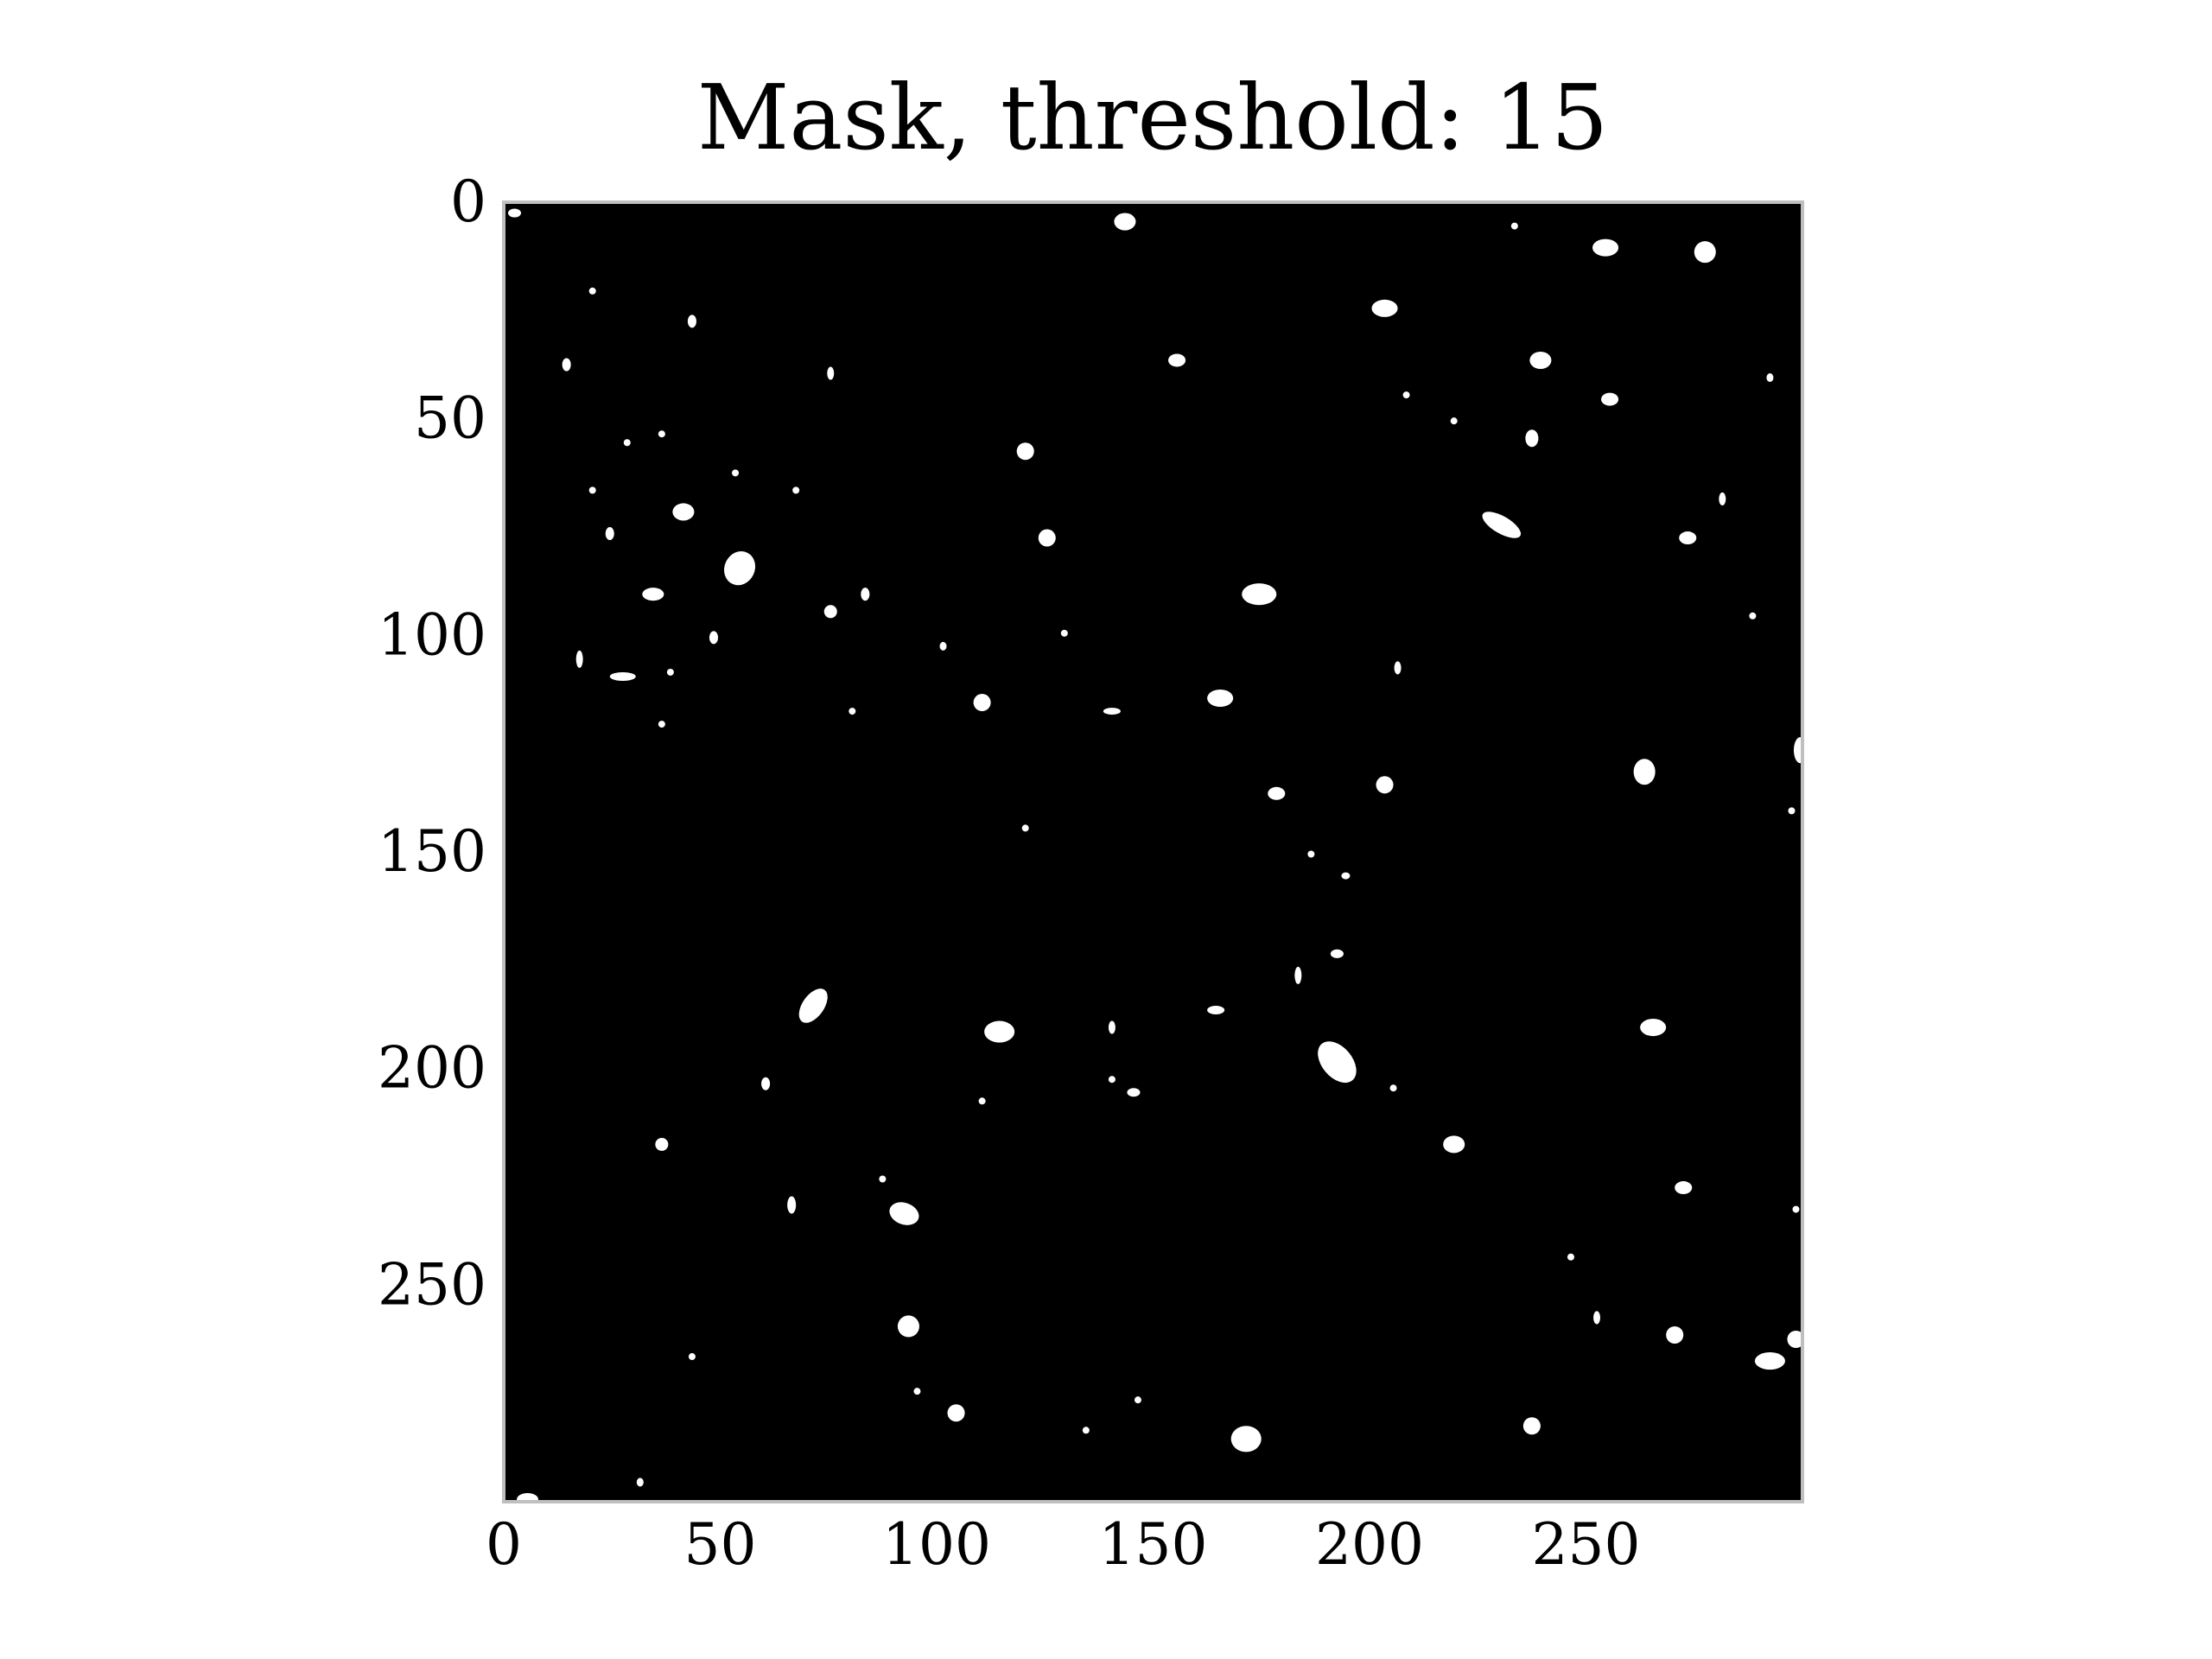  Describe the element at coordinates (1153, 1544) in the screenshot. I see `x-tick-label: 150` at that location.